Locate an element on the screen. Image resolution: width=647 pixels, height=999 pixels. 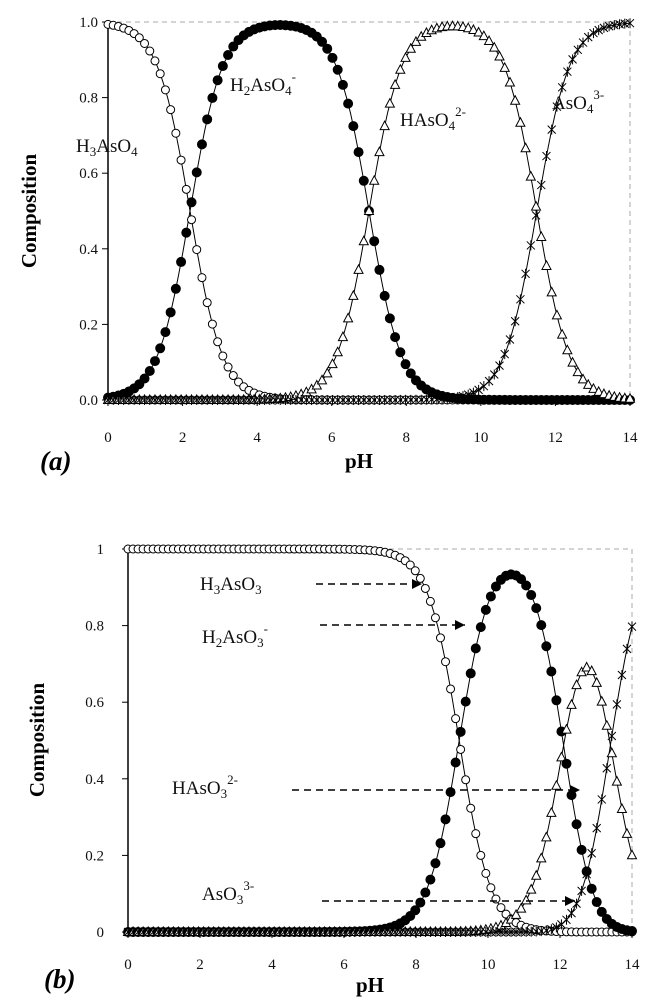
species-label-part: 2- is located at coordinates (232, 779).